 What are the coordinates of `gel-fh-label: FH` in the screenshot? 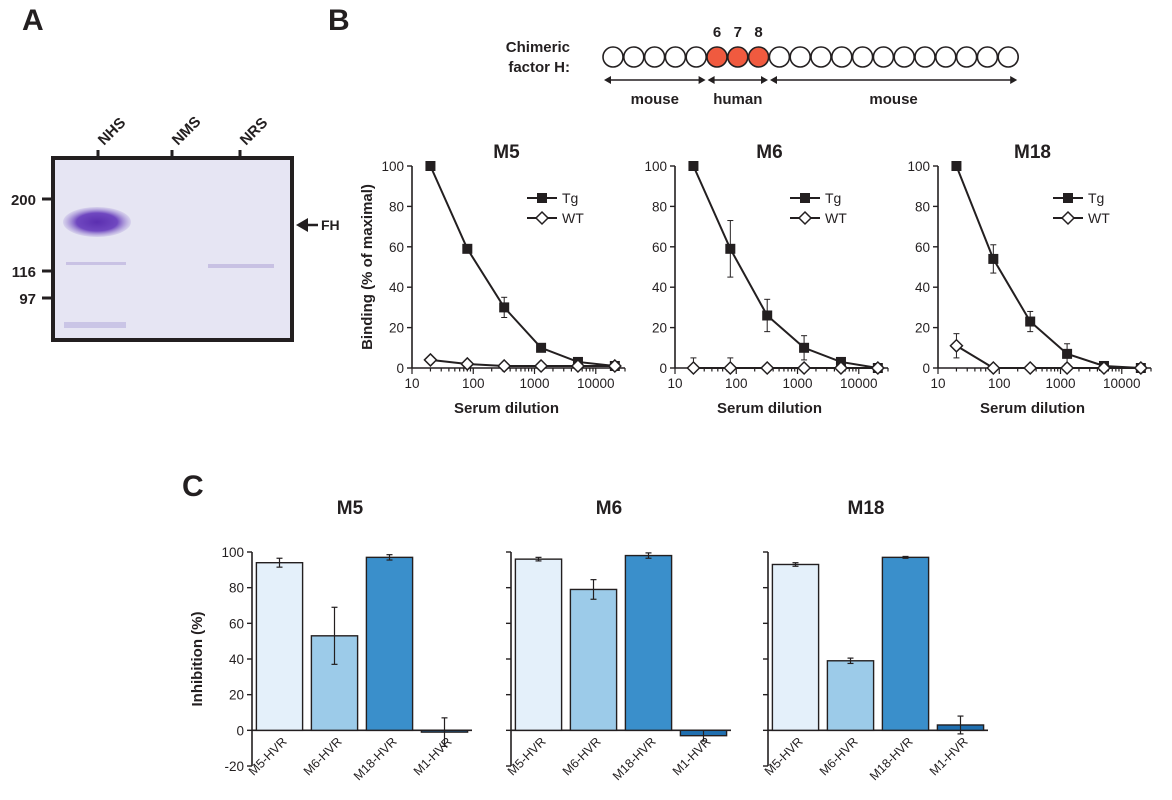 It's located at (330, 225).